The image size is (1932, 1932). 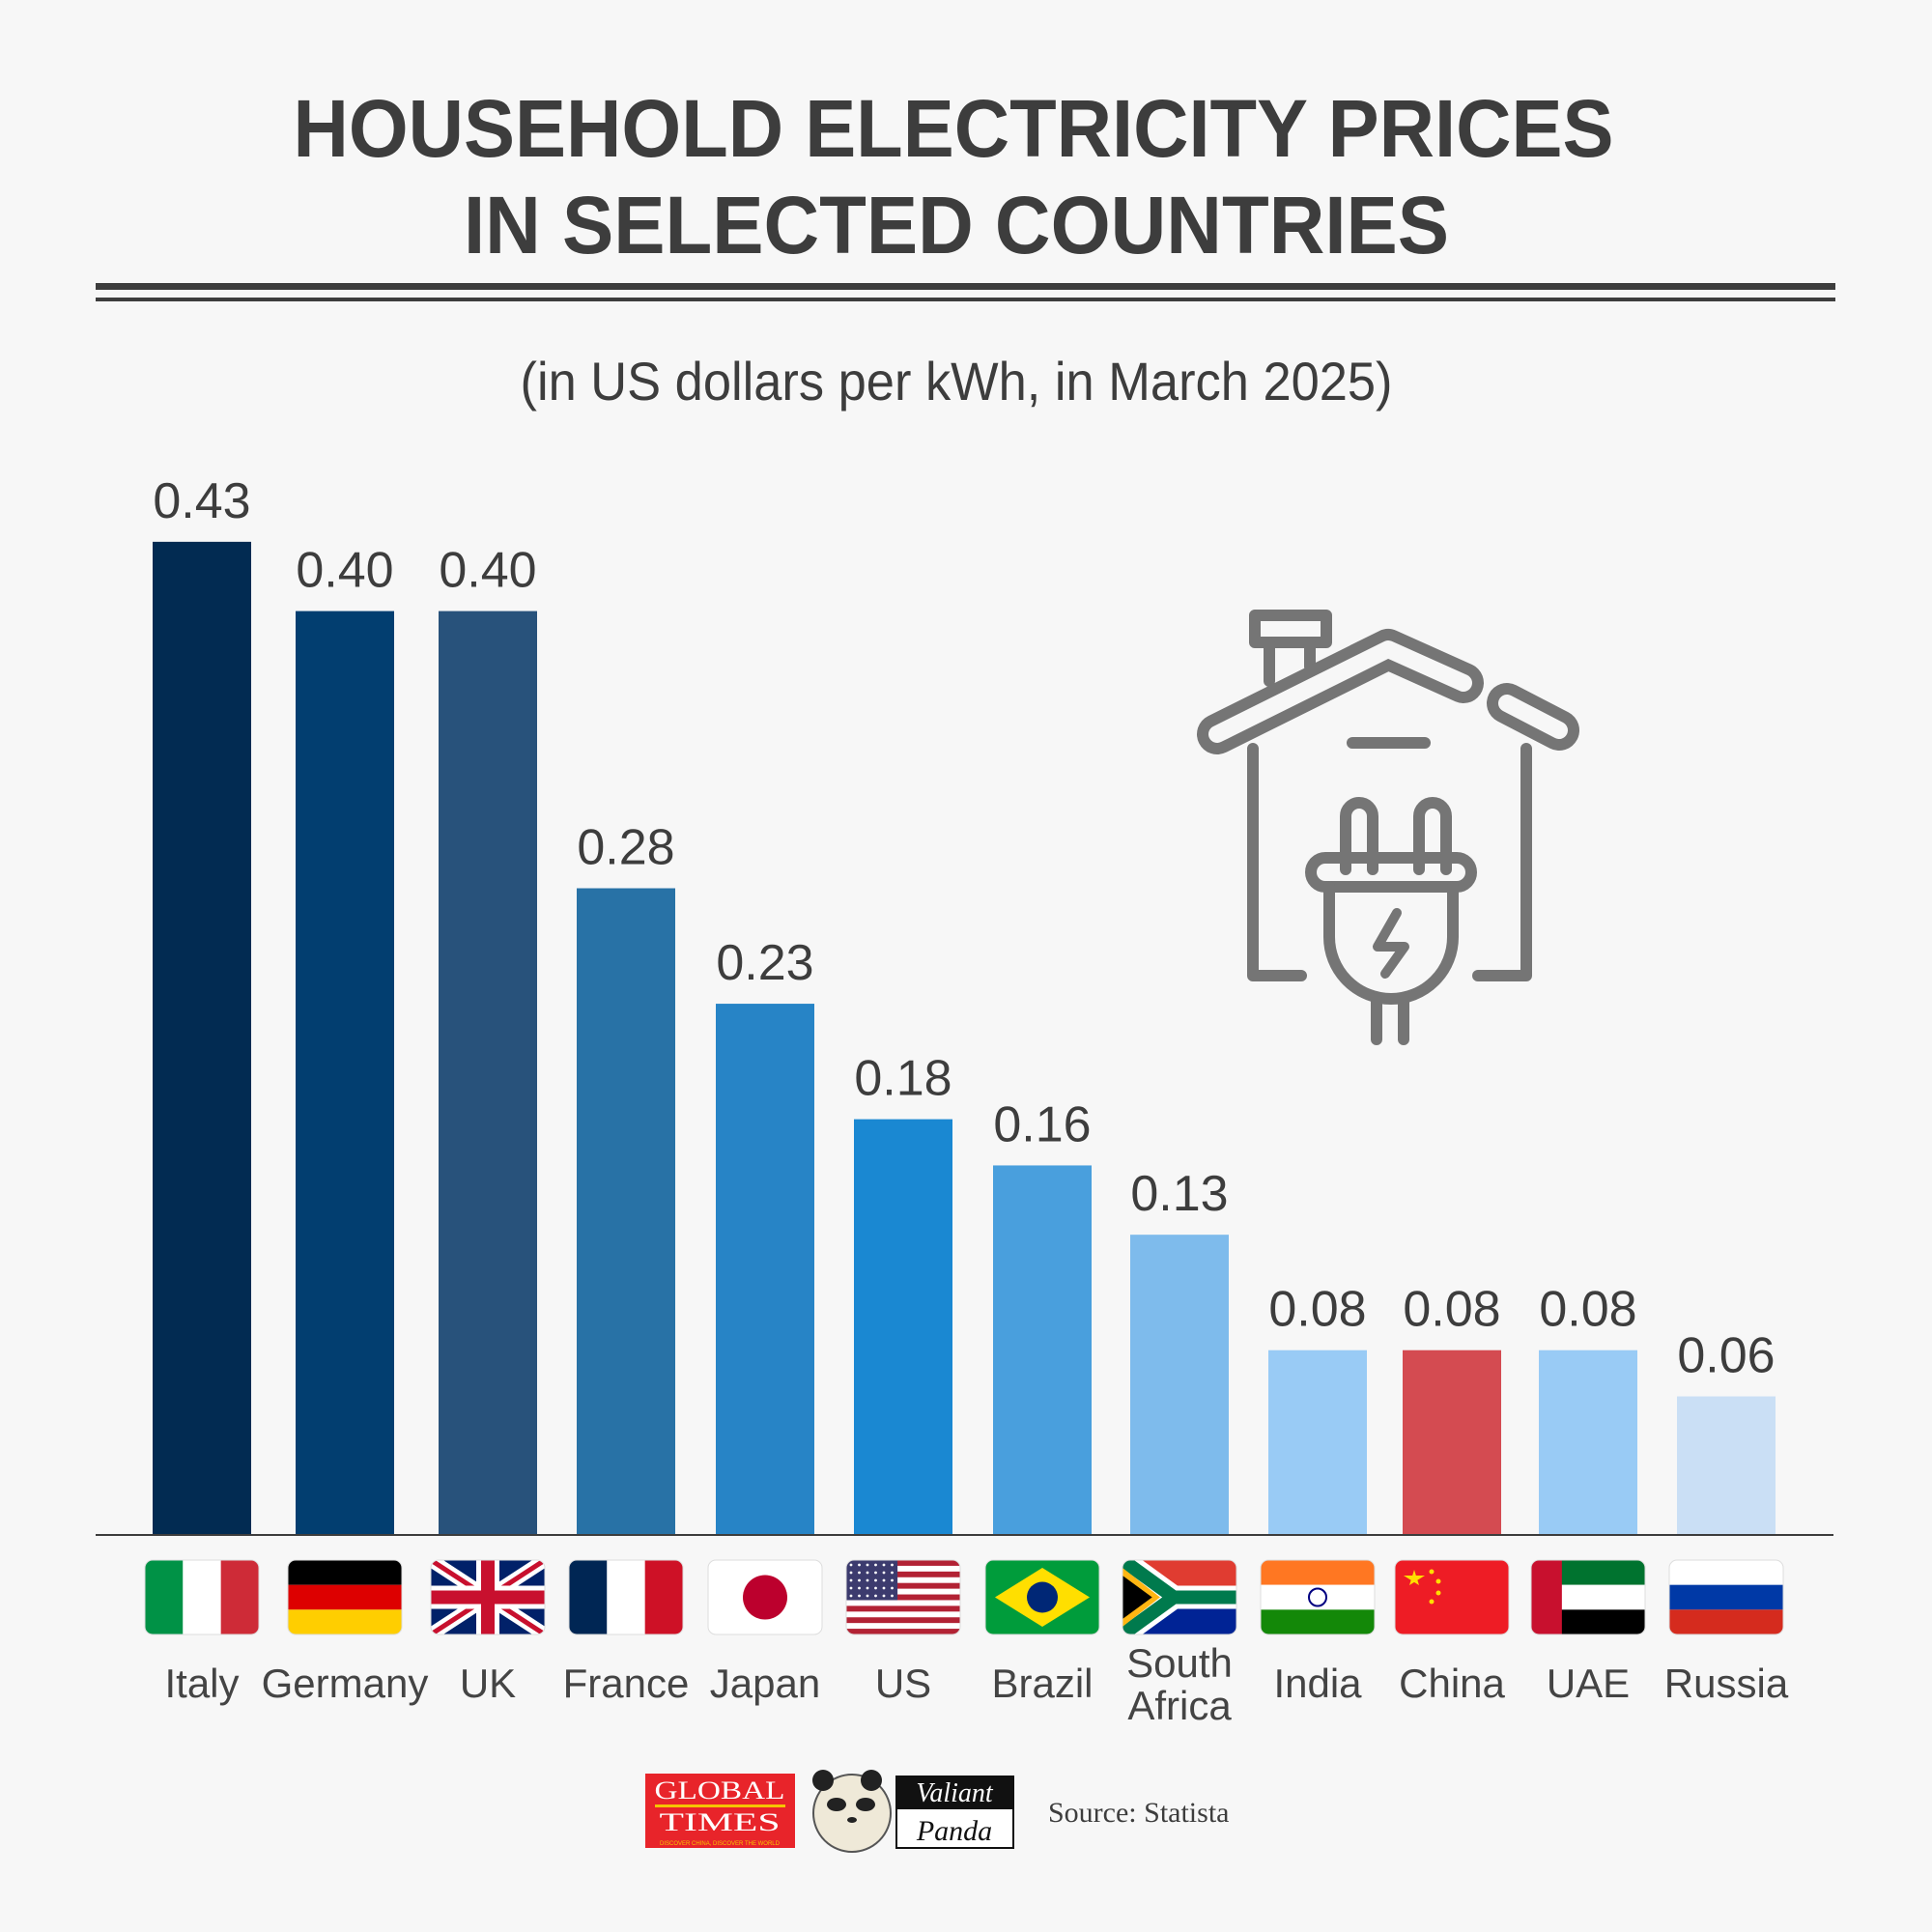 I want to click on title-rule-thin, so click(x=965, y=299).